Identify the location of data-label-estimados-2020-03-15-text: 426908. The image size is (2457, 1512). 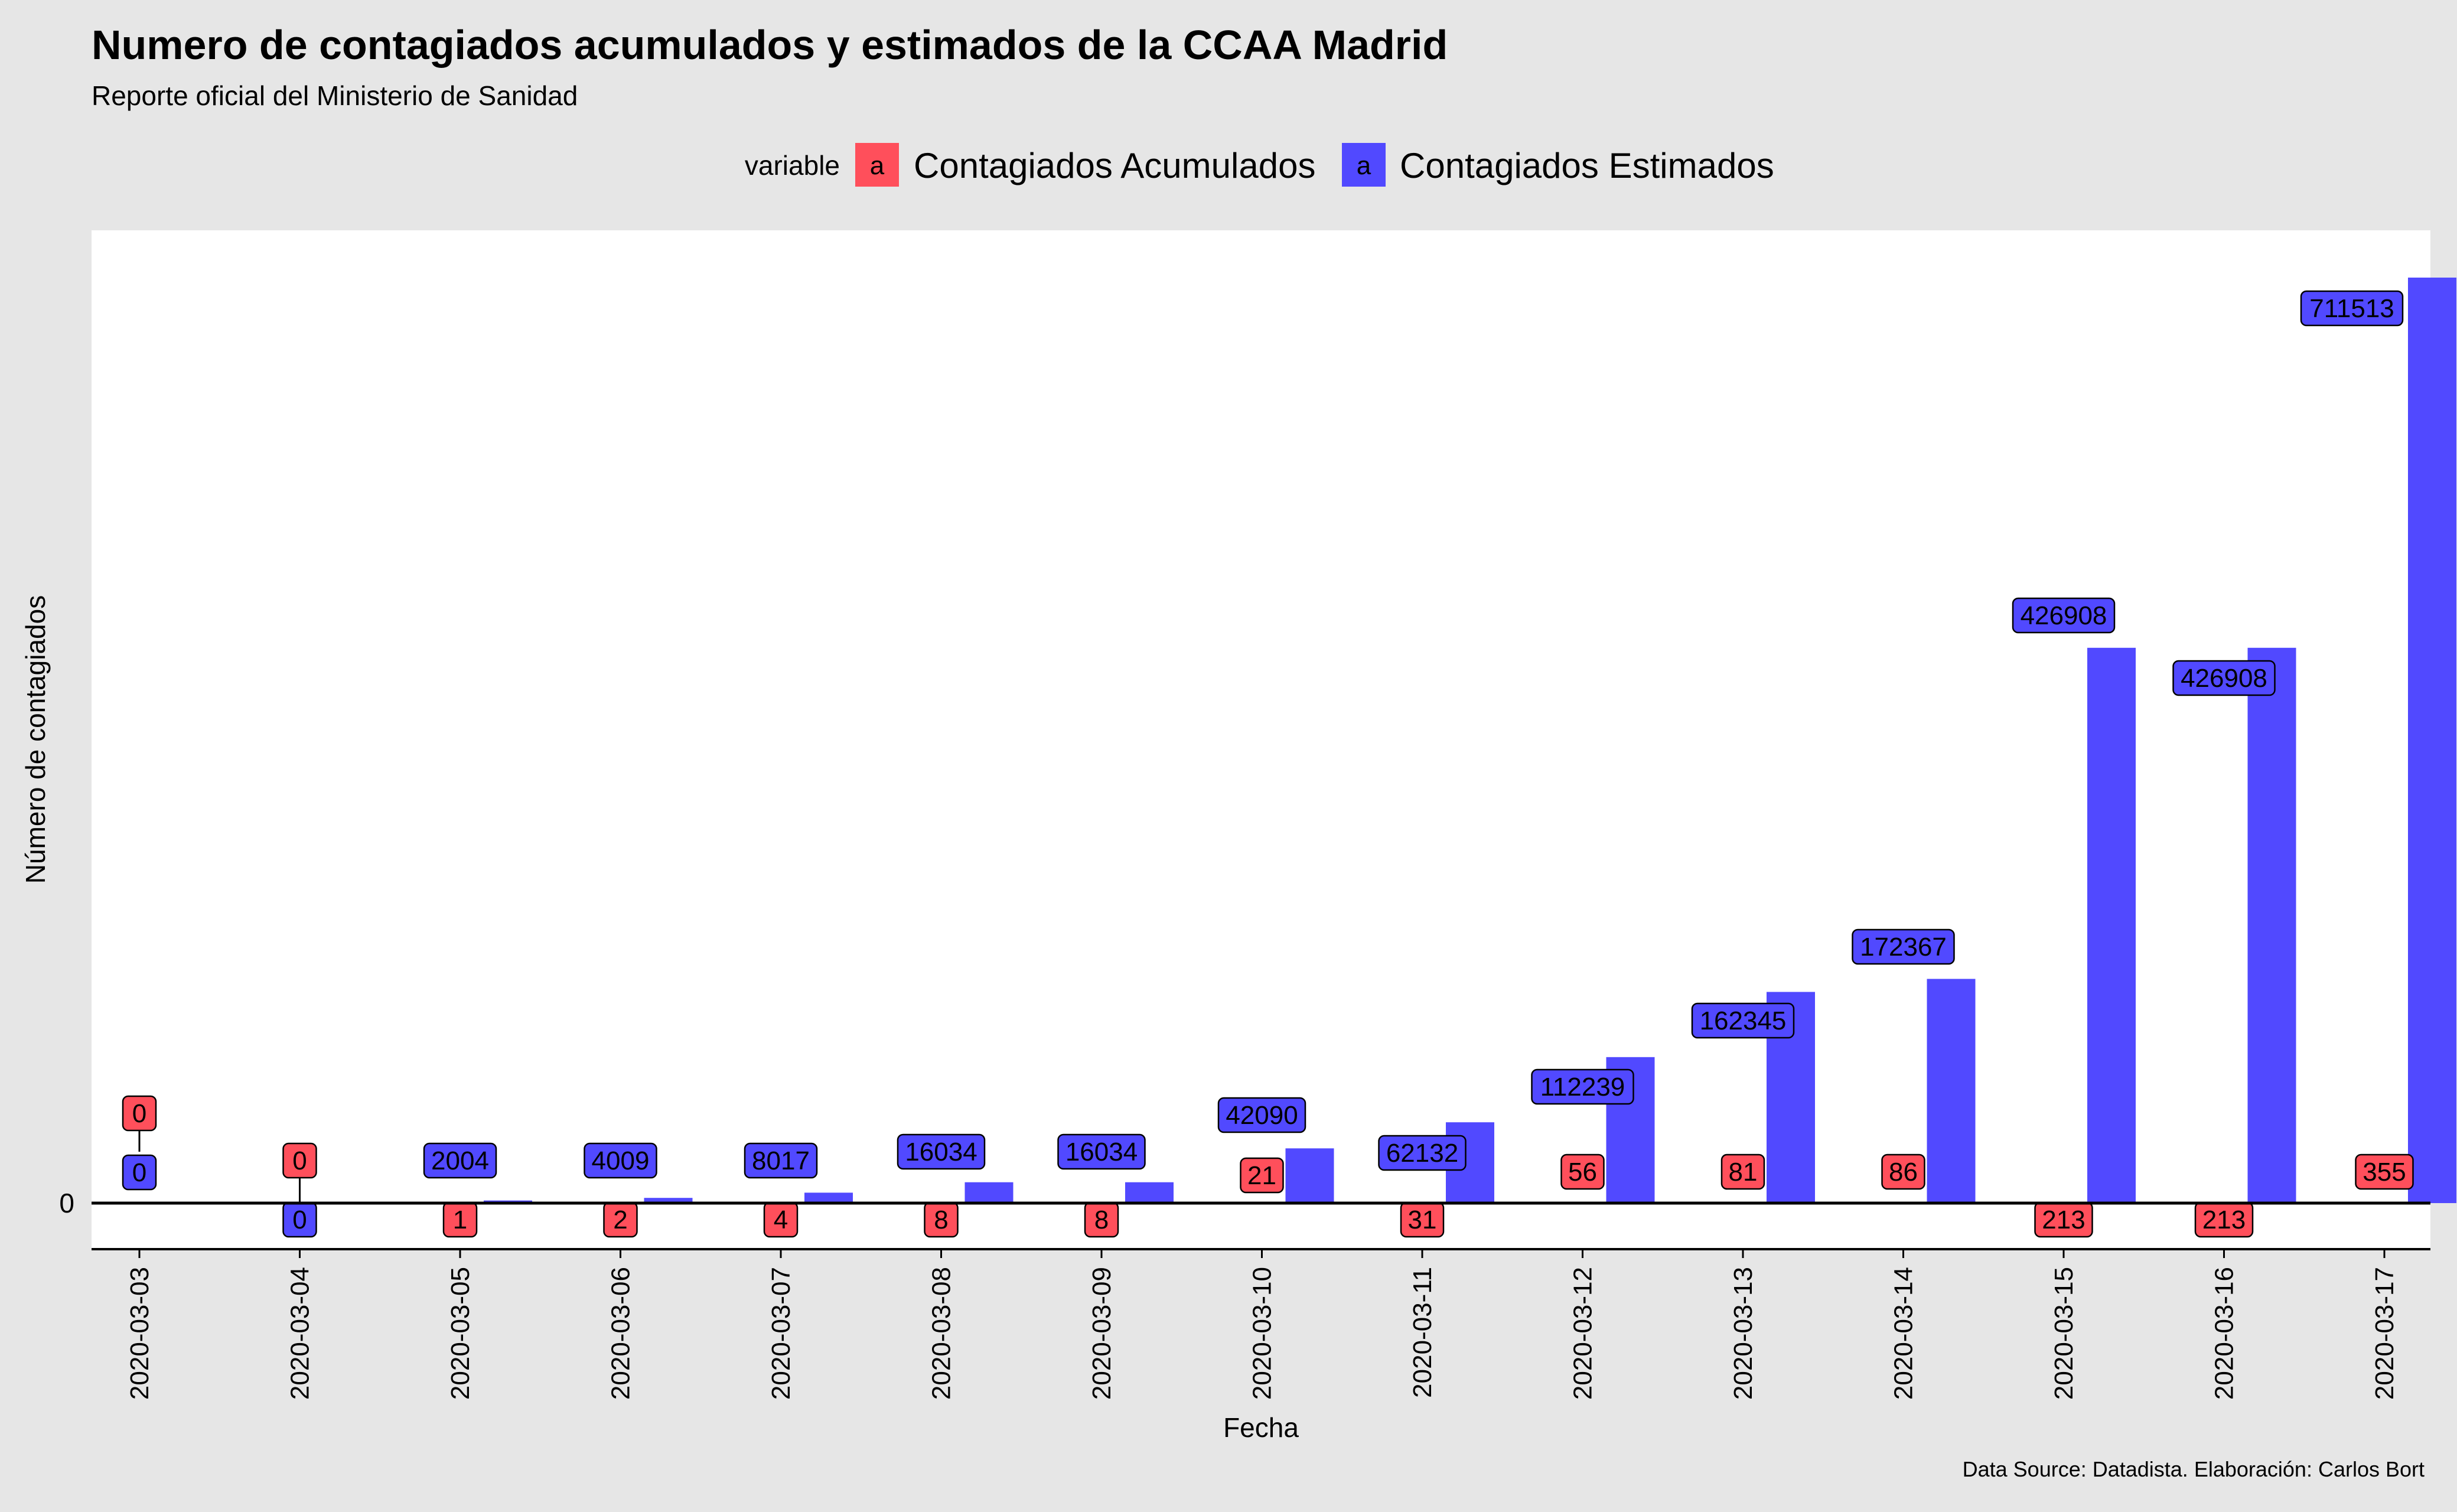
(2064, 615).